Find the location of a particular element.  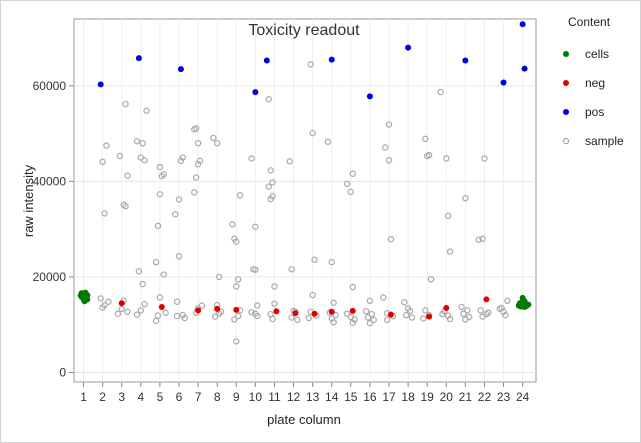

legend-label-sample: sample is located at coordinates (604, 141).